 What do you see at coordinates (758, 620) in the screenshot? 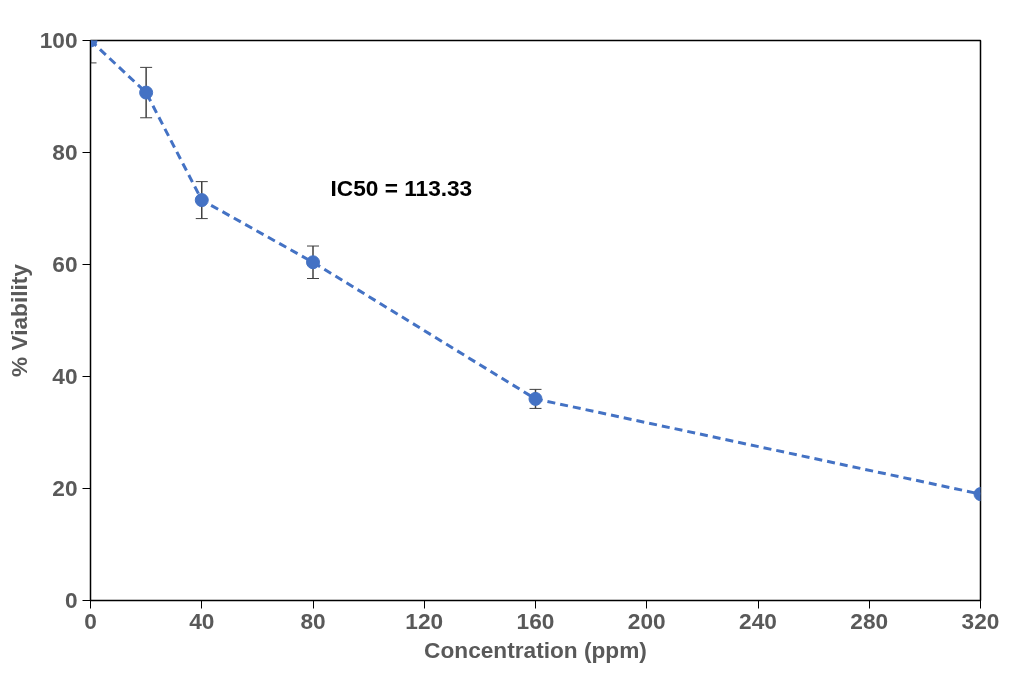
I see `x-tick-label: 240` at bounding box center [758, 620].